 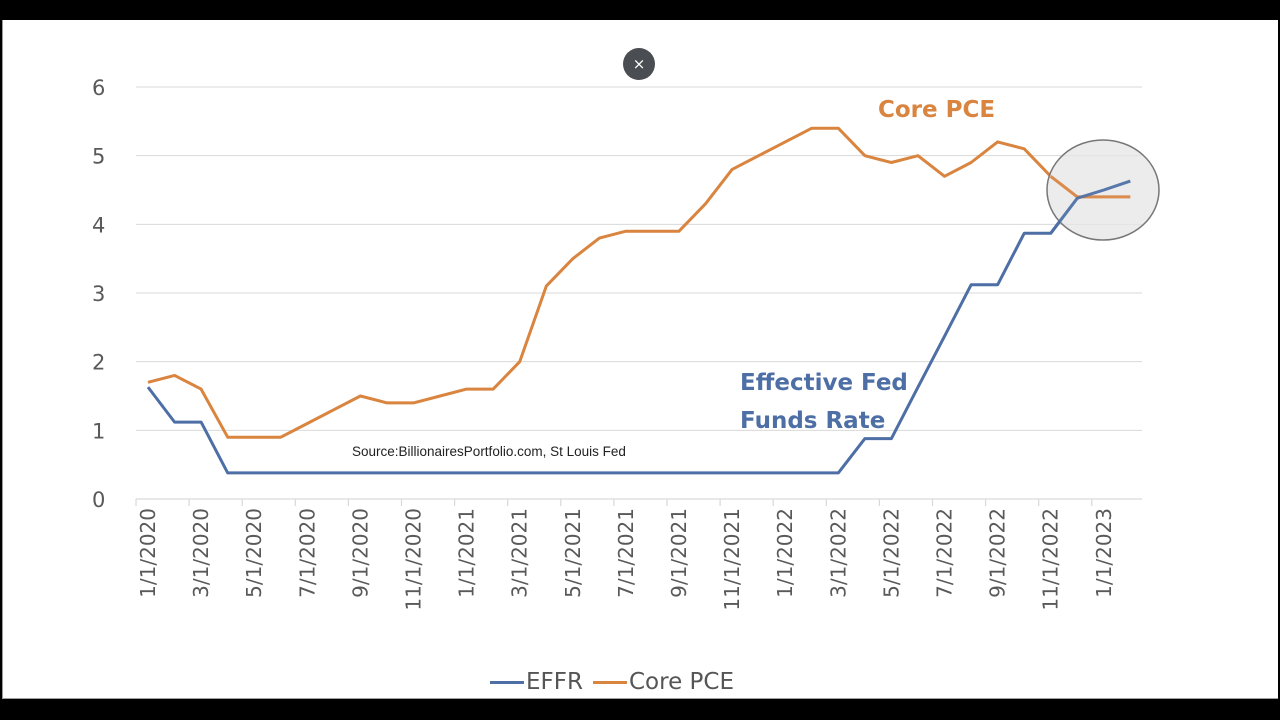 I want to click on effr-annotation: Effective Fed Funds Rate, so click(x=824, y=402).